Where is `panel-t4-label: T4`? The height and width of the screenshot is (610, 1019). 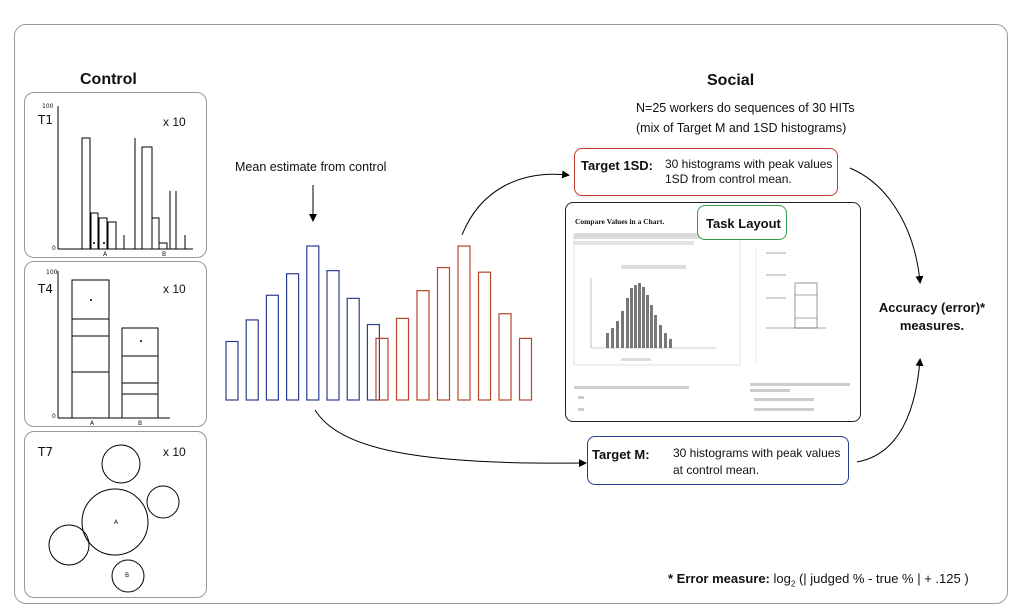
panel-t4-label: T4 is located at coordinates (45, 289).